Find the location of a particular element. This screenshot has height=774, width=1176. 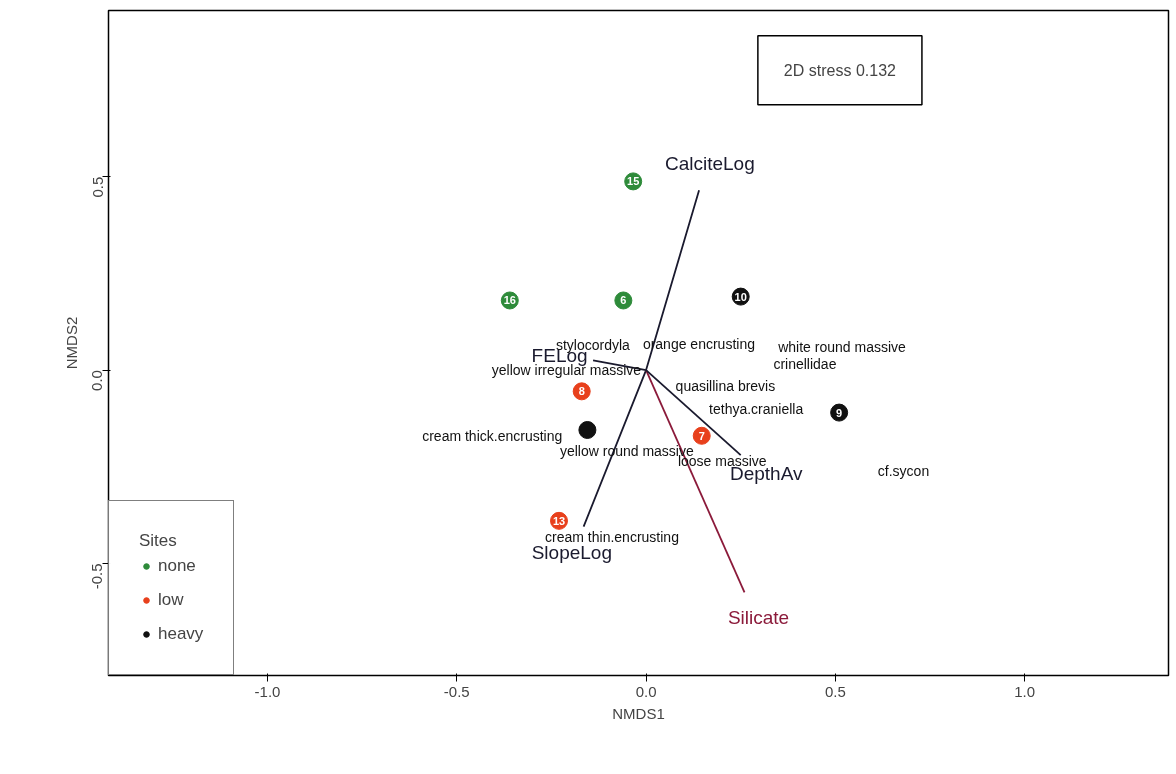

annotation: cream thin.encrusting is located at coordinates (612, 536).